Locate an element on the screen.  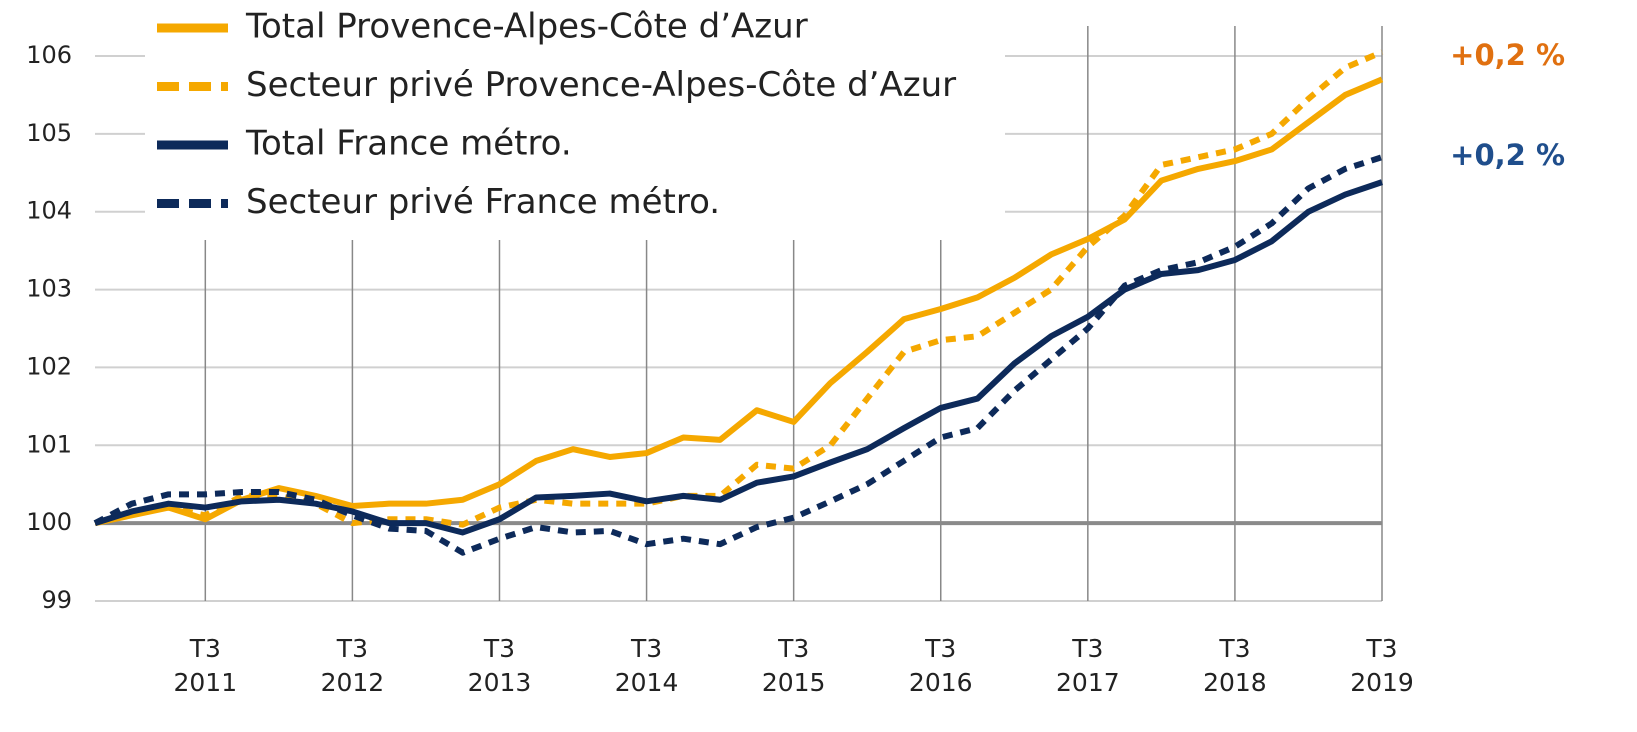
x-tick-label: T3 2013 is located at coordinates (499, 665).